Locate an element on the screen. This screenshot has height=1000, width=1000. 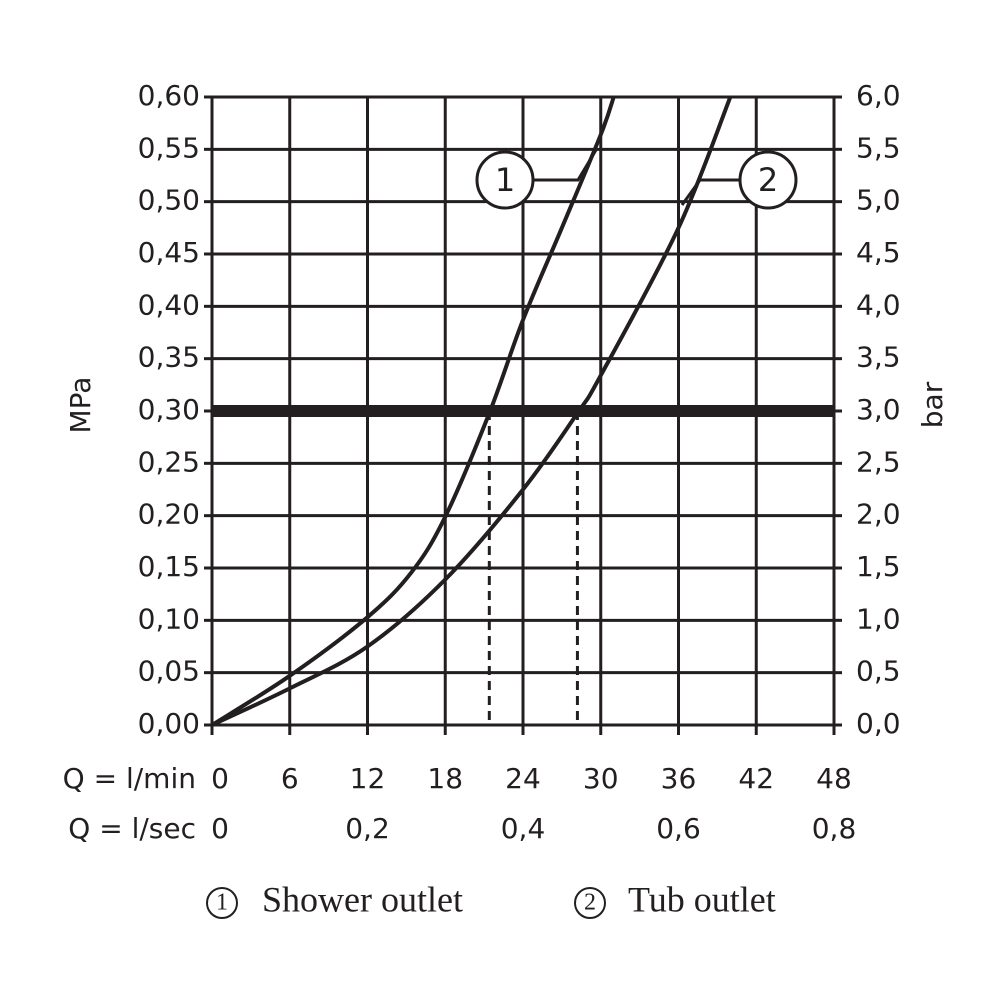
x-tick-label: 42 is located at coordinates (756, 778).